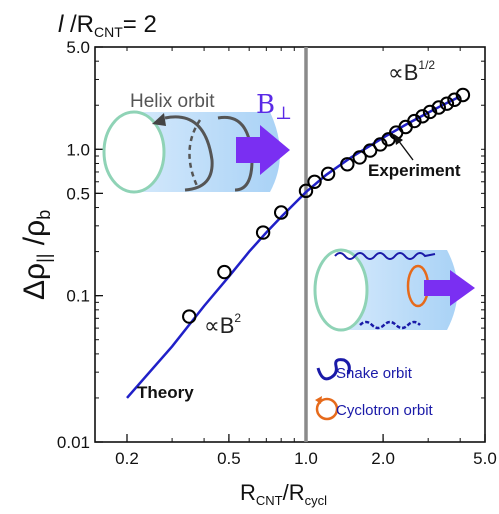 This screenshot has height=514, width=499. I want to click on b-perp-text: B, so click(265, 105).